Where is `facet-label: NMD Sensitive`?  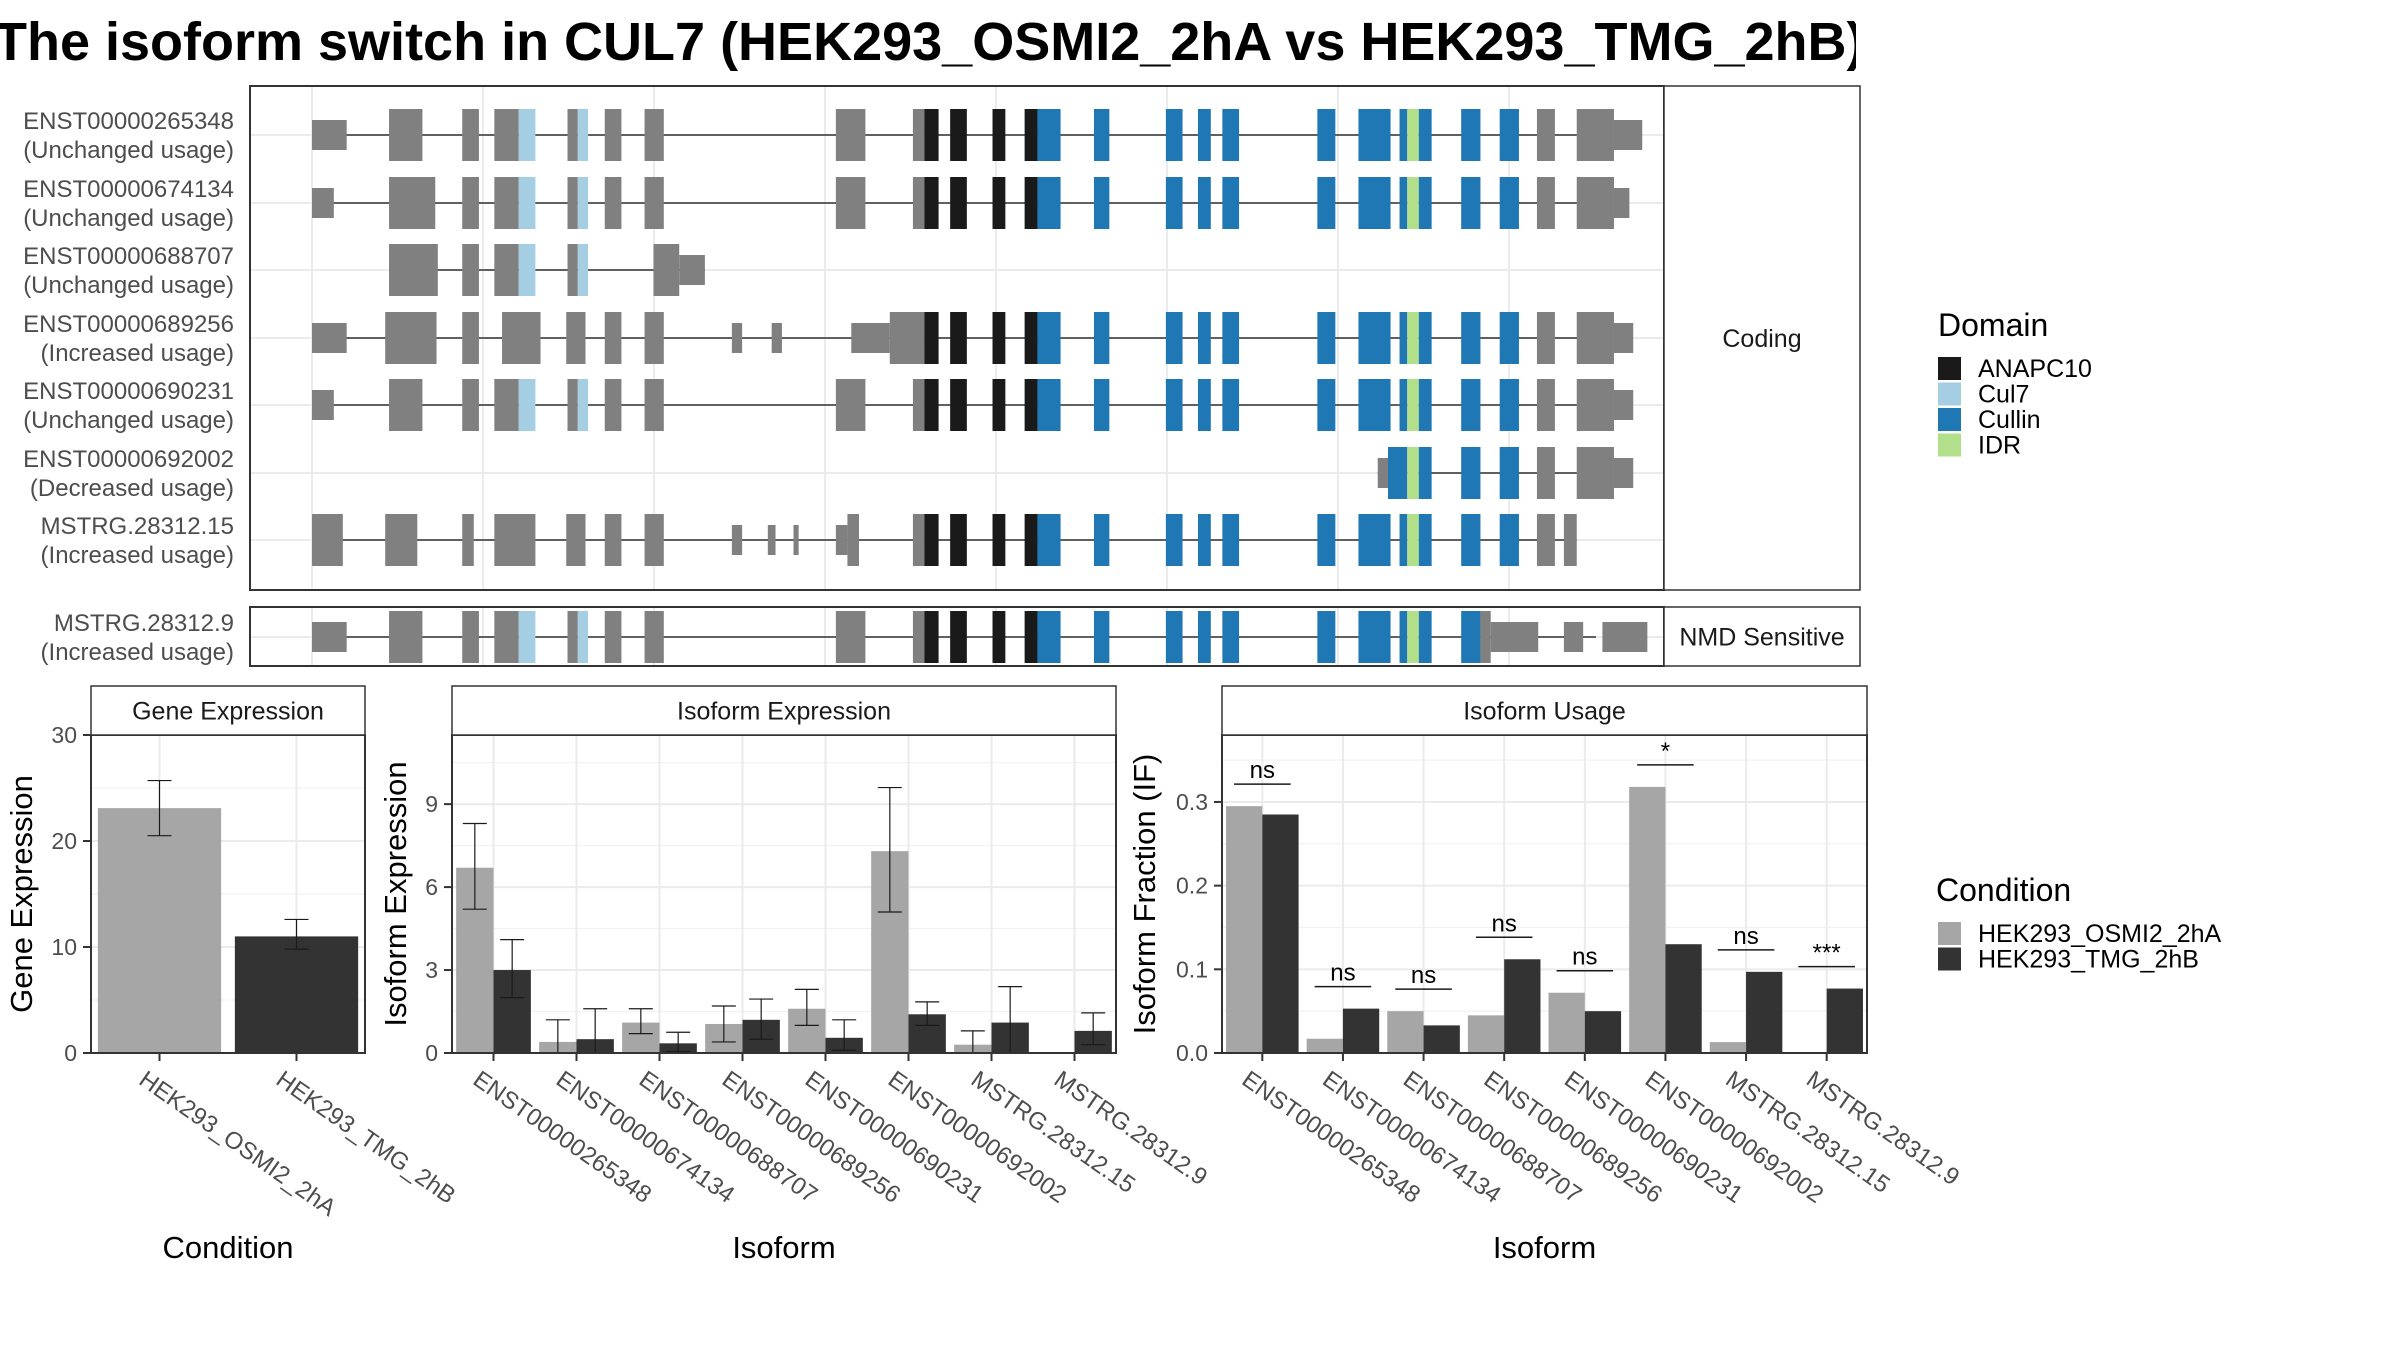 facet-label: NMD Sensitive is located at coordinates (1761, 638).